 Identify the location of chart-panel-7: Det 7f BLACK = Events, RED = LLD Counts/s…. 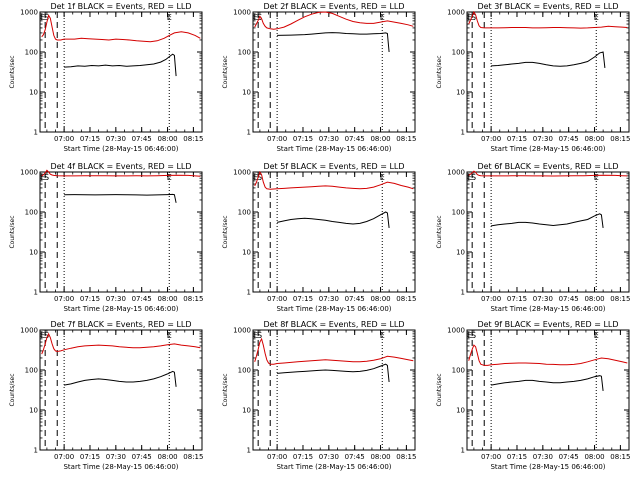
(106, 395).